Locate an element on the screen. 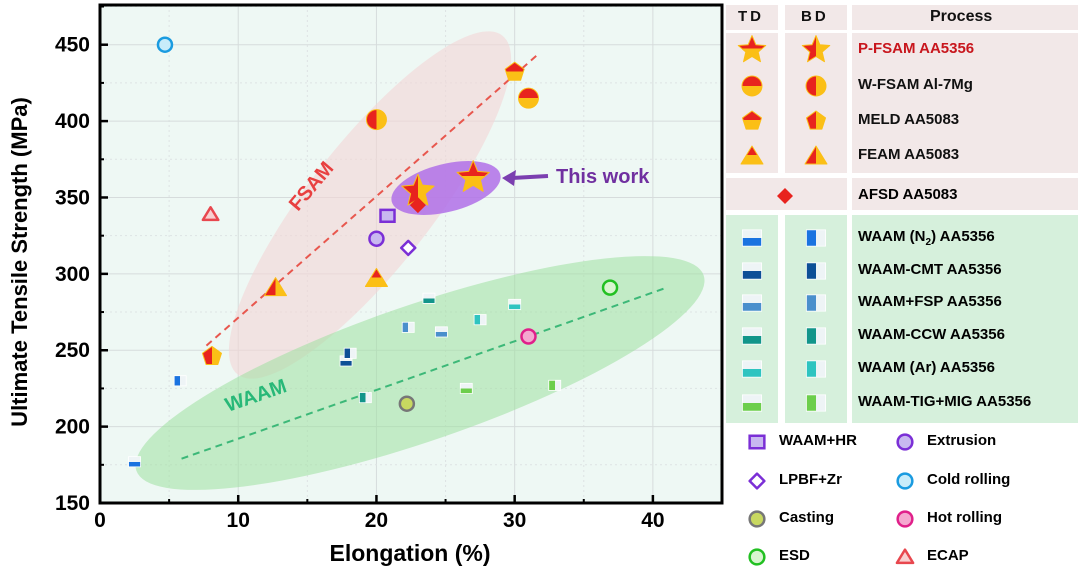 The width and height of the screenshot is (1080, 578). legend-marker-waam-ccw-aa5356-bd is located at coordinates (816, 336).